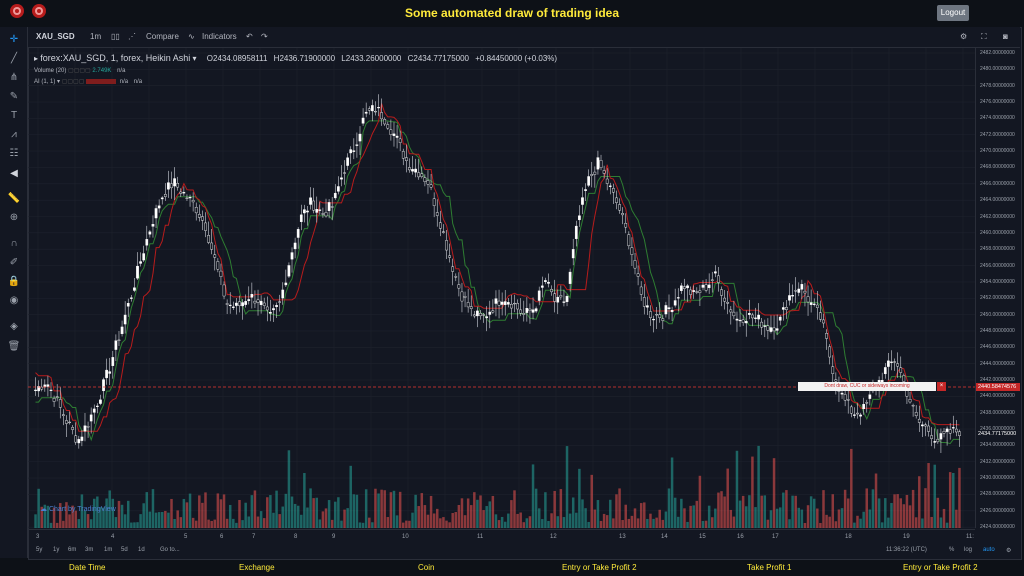 Image resolution: width=1024 pixels, height=576 pixels. Describe the element at coordinates (14, 262) in the screenshot. I see `lock-drawing-icon: ✐` at that location.